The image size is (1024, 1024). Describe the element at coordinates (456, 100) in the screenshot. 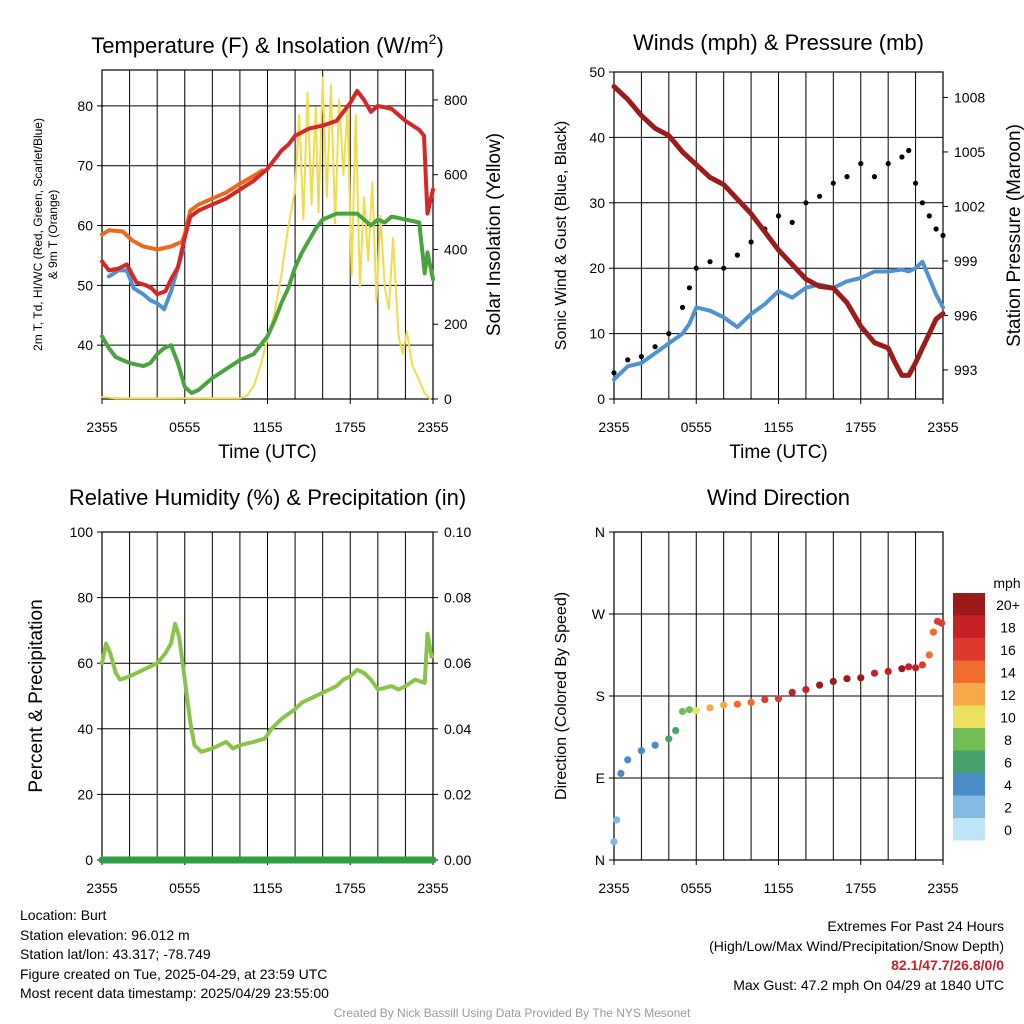

I see `y2-tick-label: 800` at that location.